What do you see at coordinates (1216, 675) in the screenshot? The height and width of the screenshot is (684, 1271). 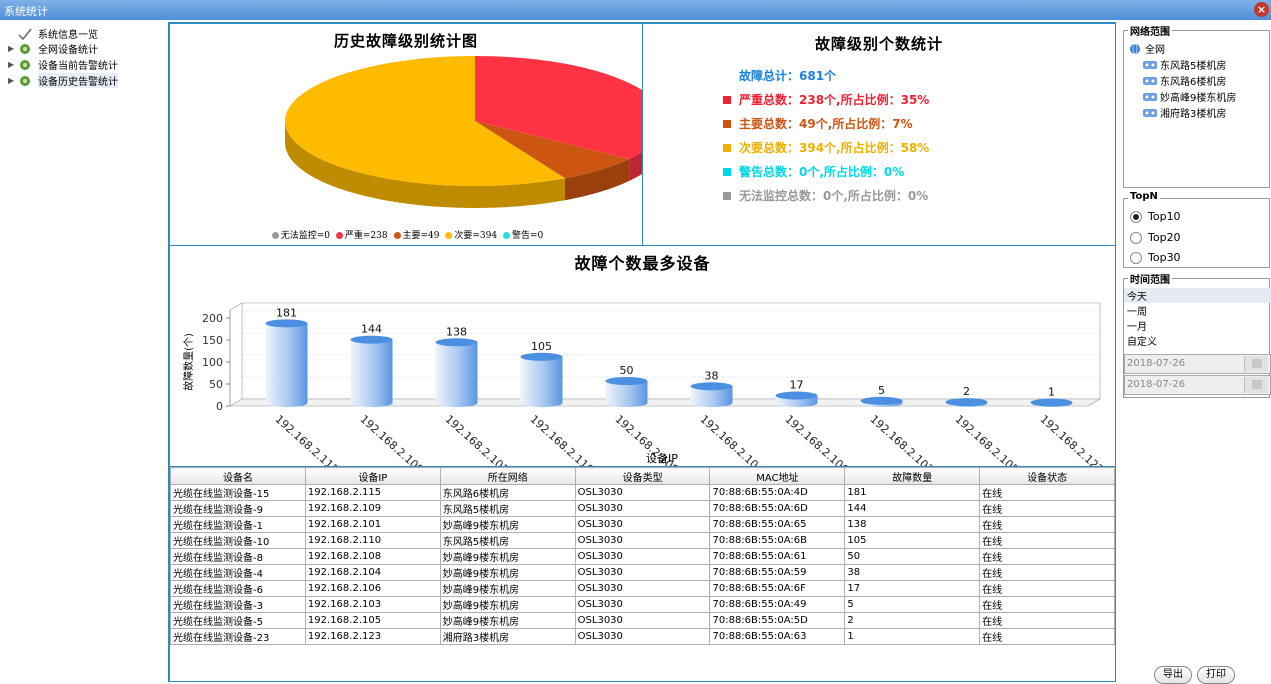 I see `print-button: 打印` at bounding box center [1216, 675].